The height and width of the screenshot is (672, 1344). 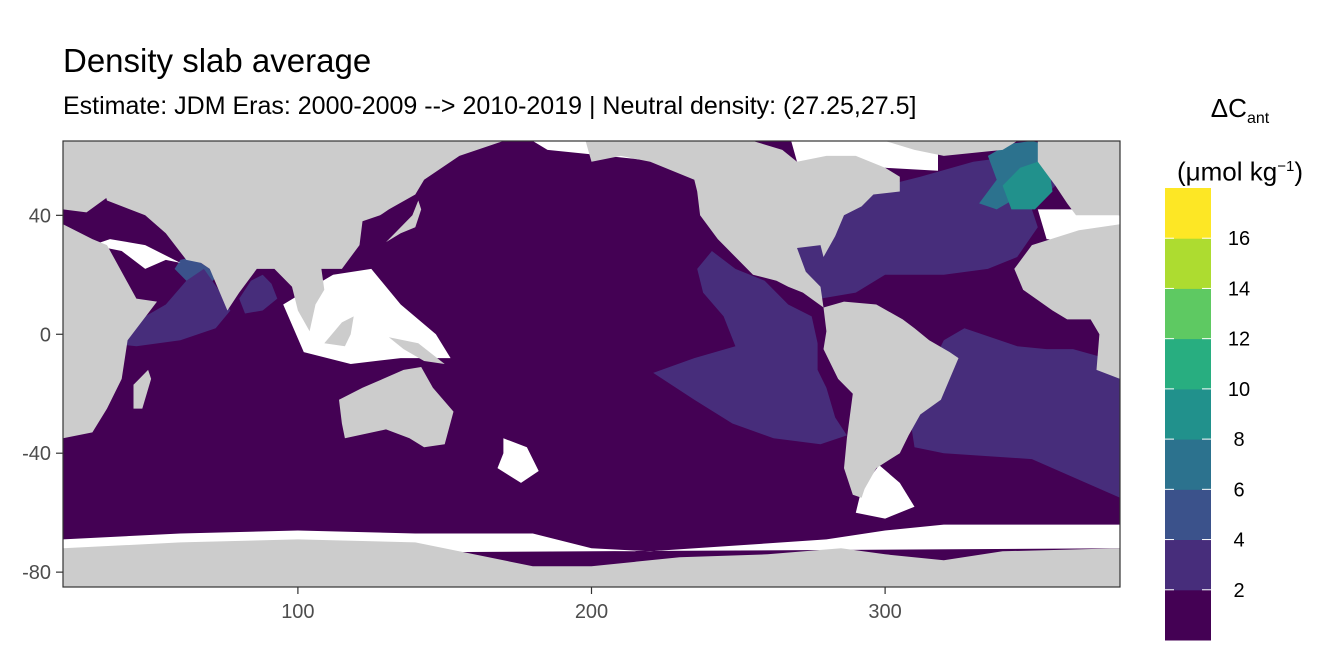 I want to click on no-data-patagonian-shelf, so click(x=885, y=492).